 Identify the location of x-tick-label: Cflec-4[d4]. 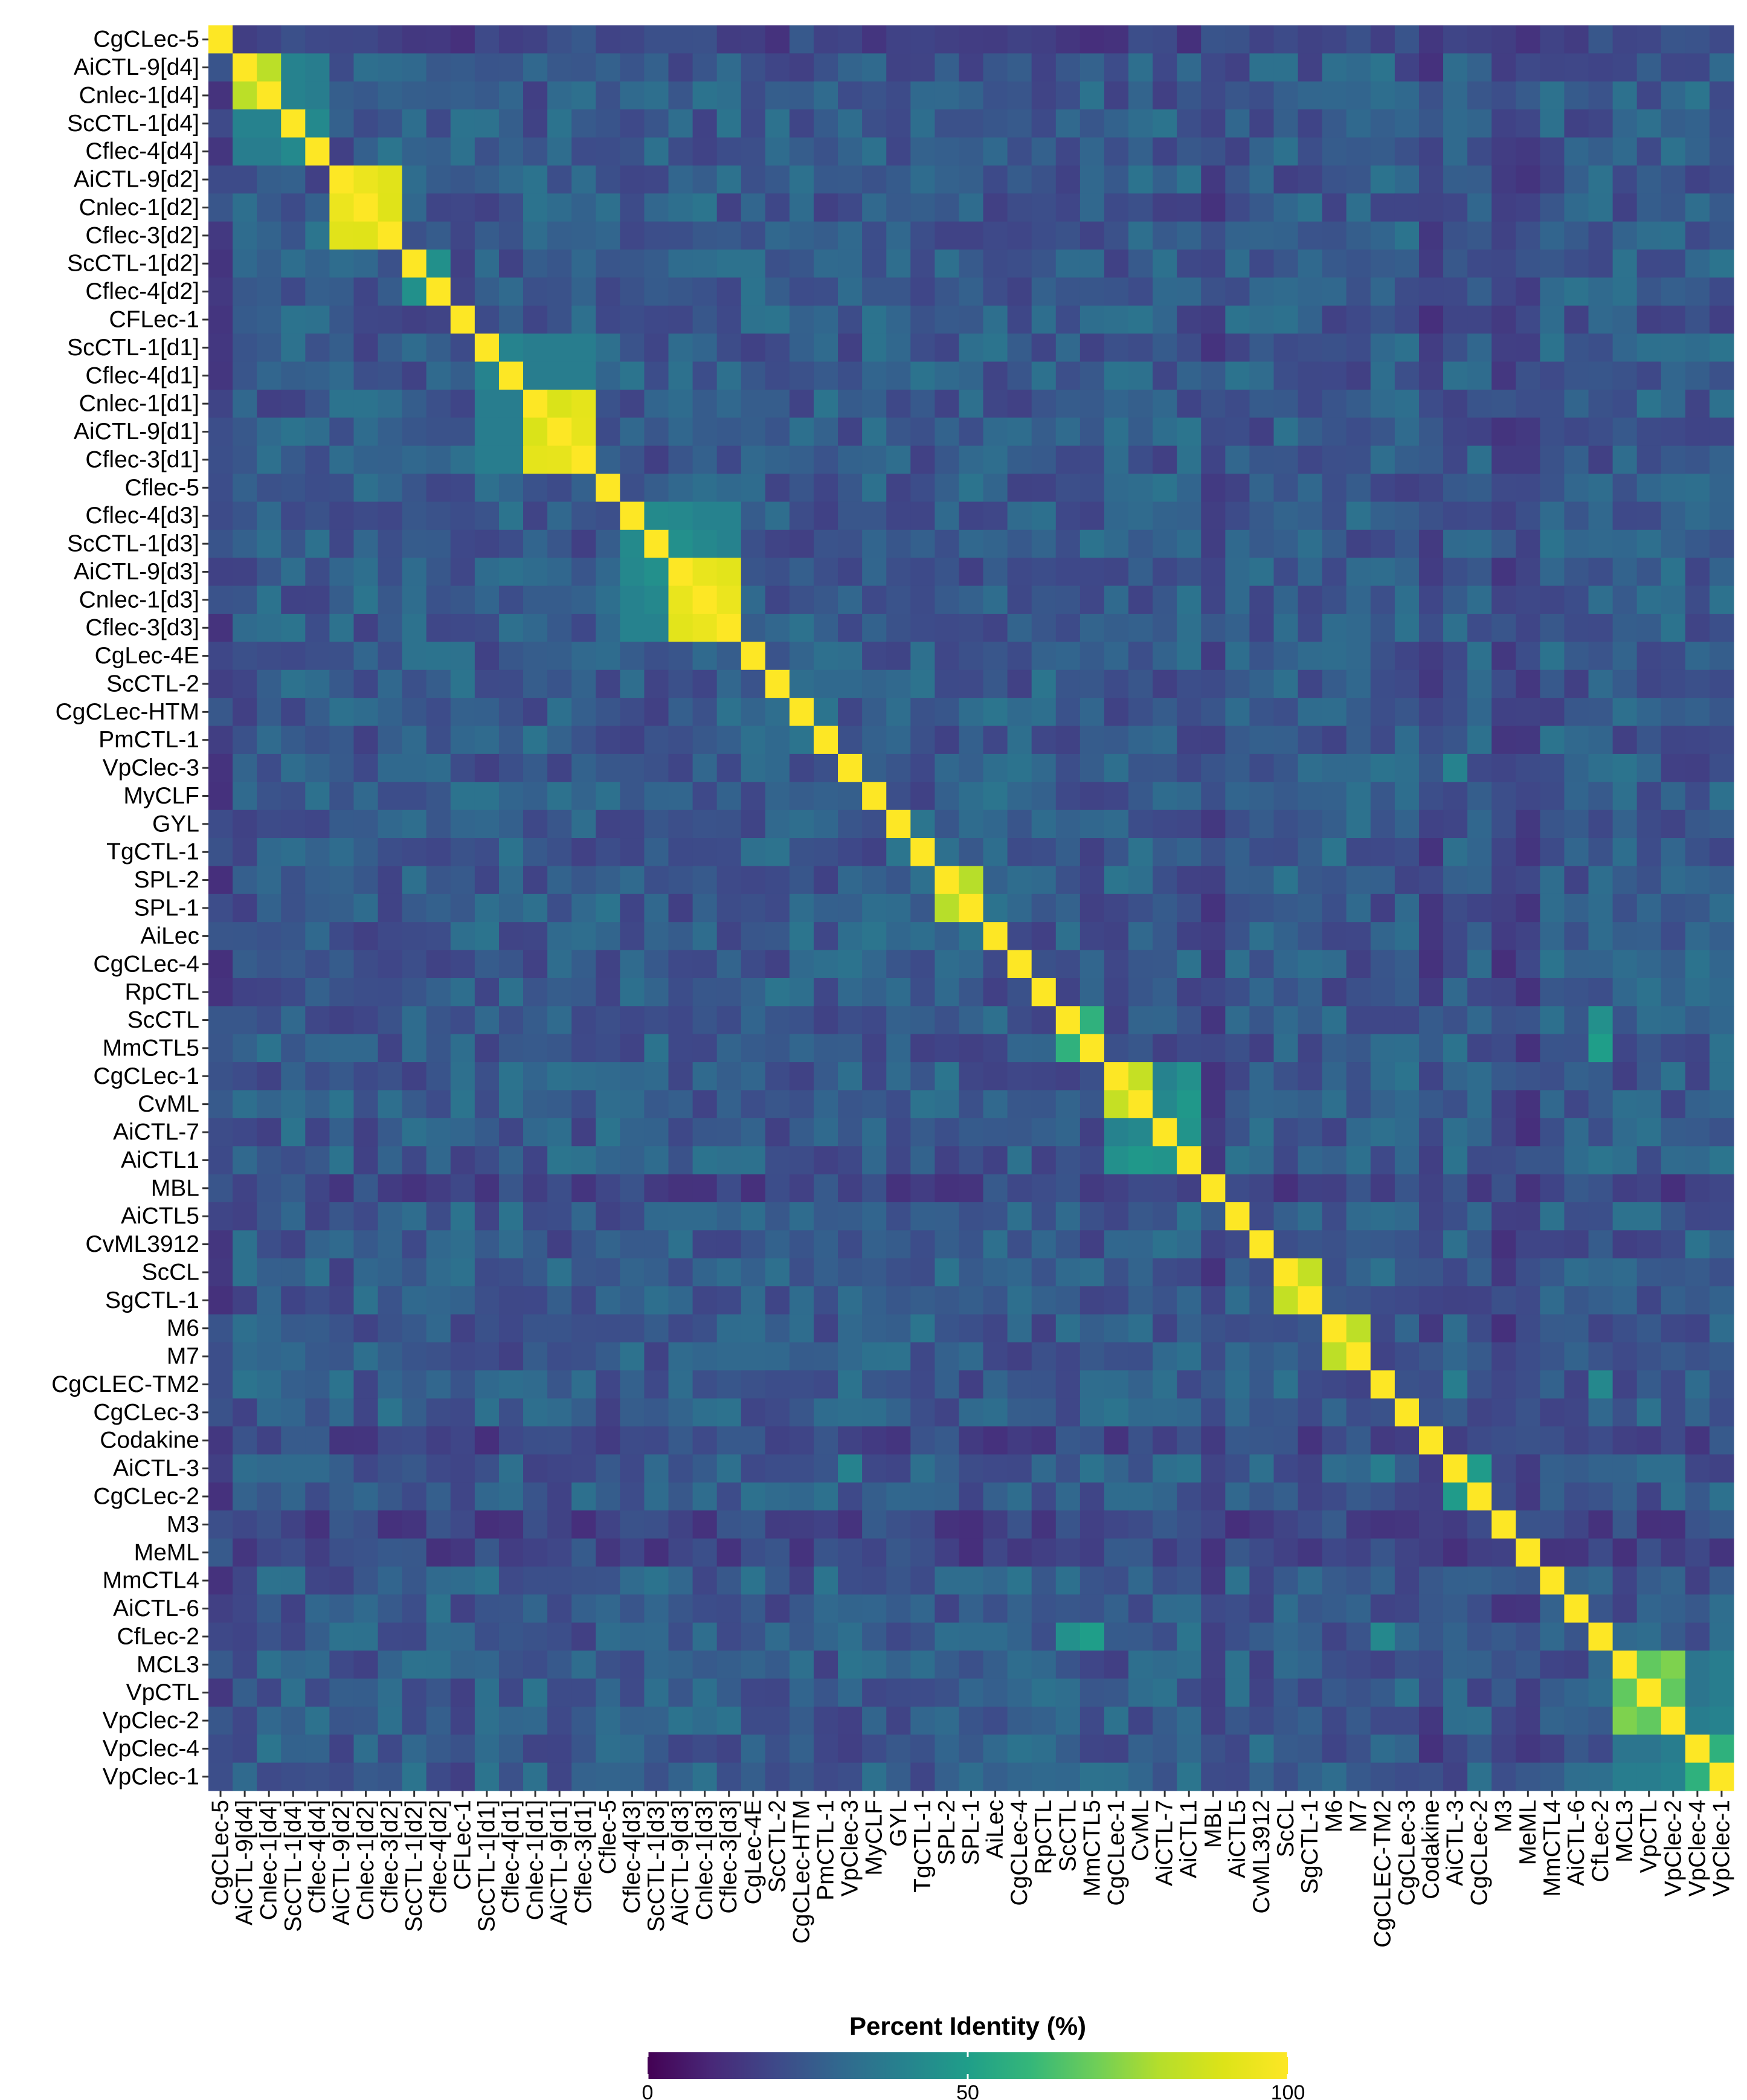
(317, 1857).